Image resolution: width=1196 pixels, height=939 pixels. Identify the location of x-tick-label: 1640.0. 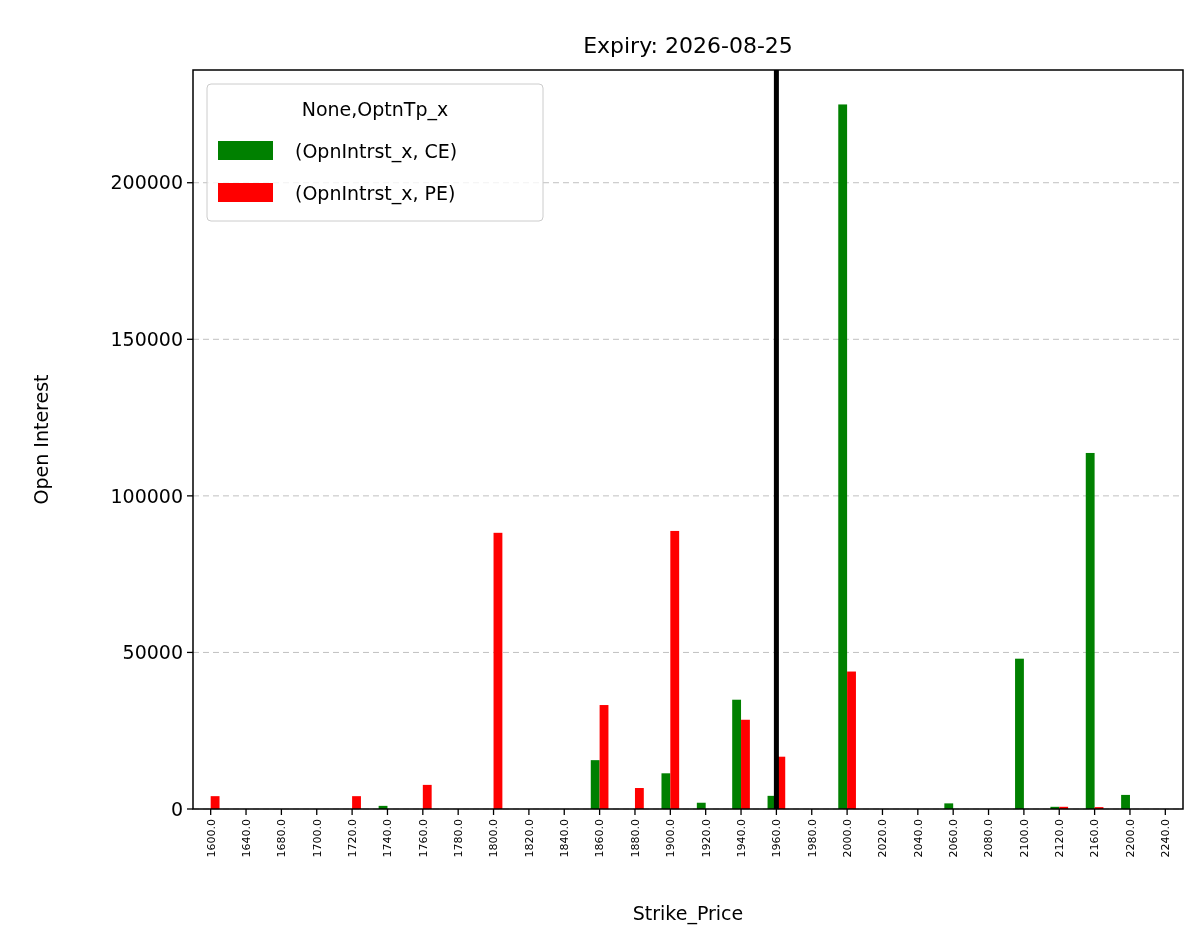
(246, 838).